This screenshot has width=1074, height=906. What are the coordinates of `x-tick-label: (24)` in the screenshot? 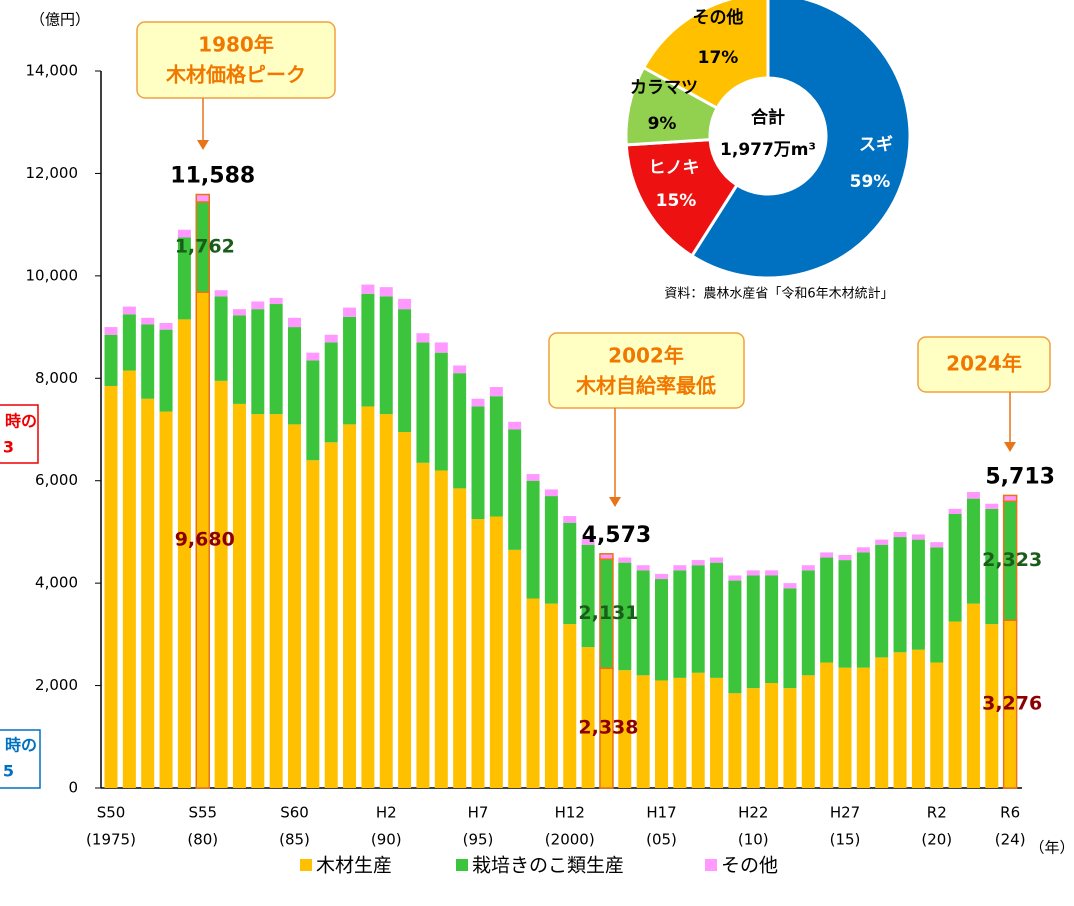 It's located at (1010, 840).